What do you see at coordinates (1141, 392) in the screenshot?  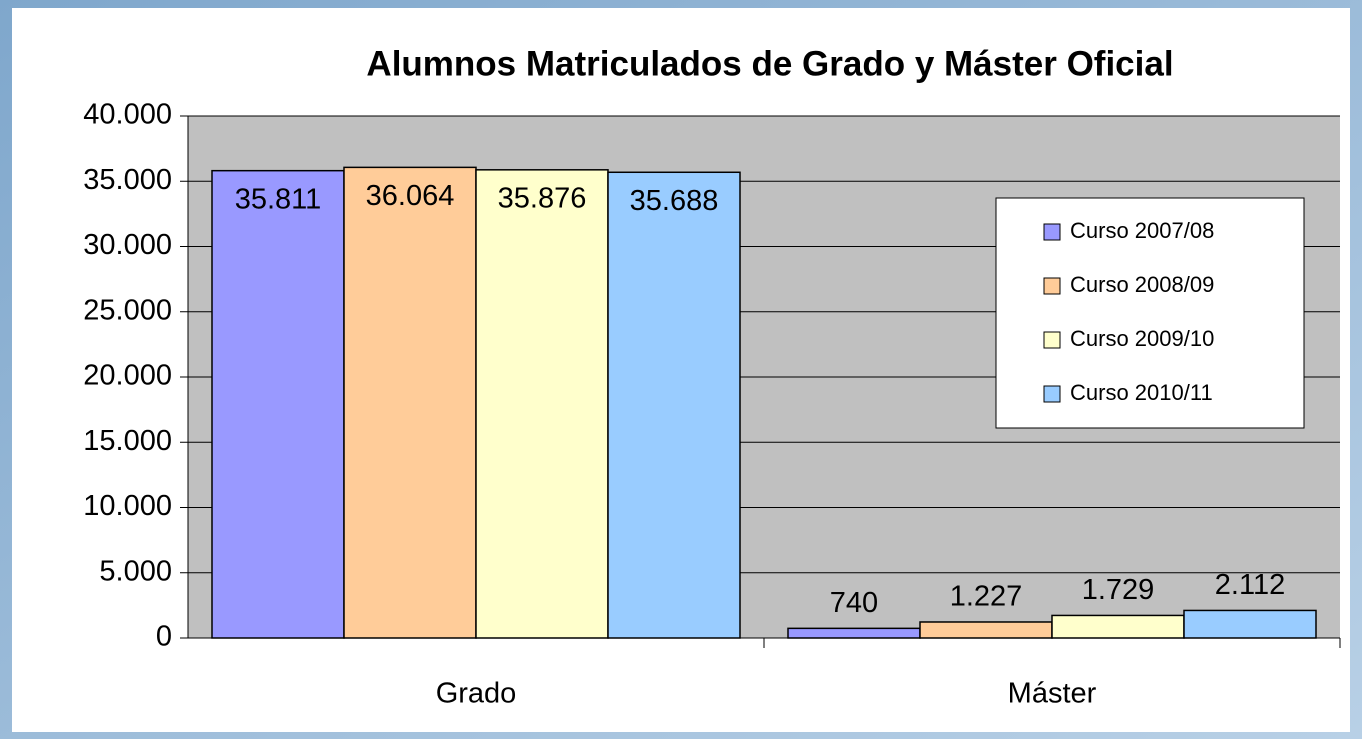 I see `legend-label: Curso 2010/11` at bounding box center [1141, 392].